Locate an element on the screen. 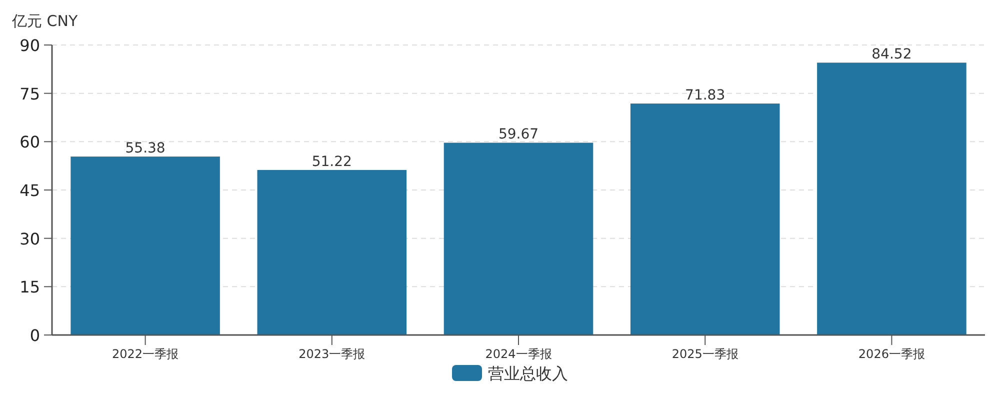  y-tick-label: 45 is located at coordinates (30, 190).